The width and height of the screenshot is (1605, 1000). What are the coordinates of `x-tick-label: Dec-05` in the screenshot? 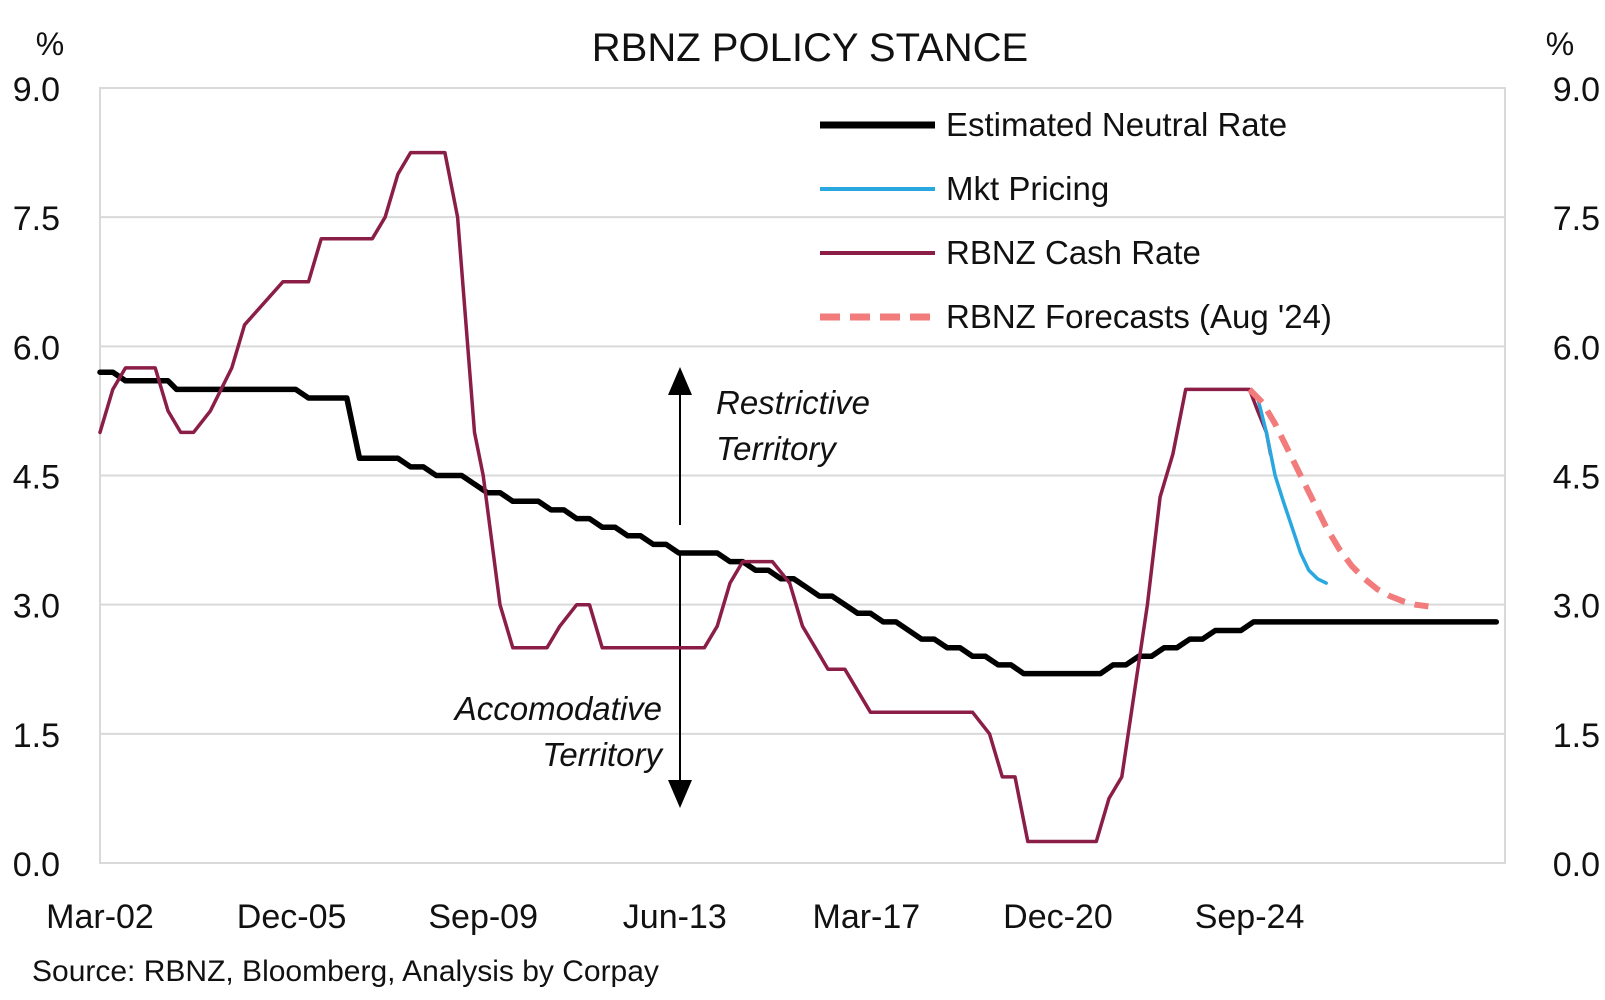 It's located at (292, 917).